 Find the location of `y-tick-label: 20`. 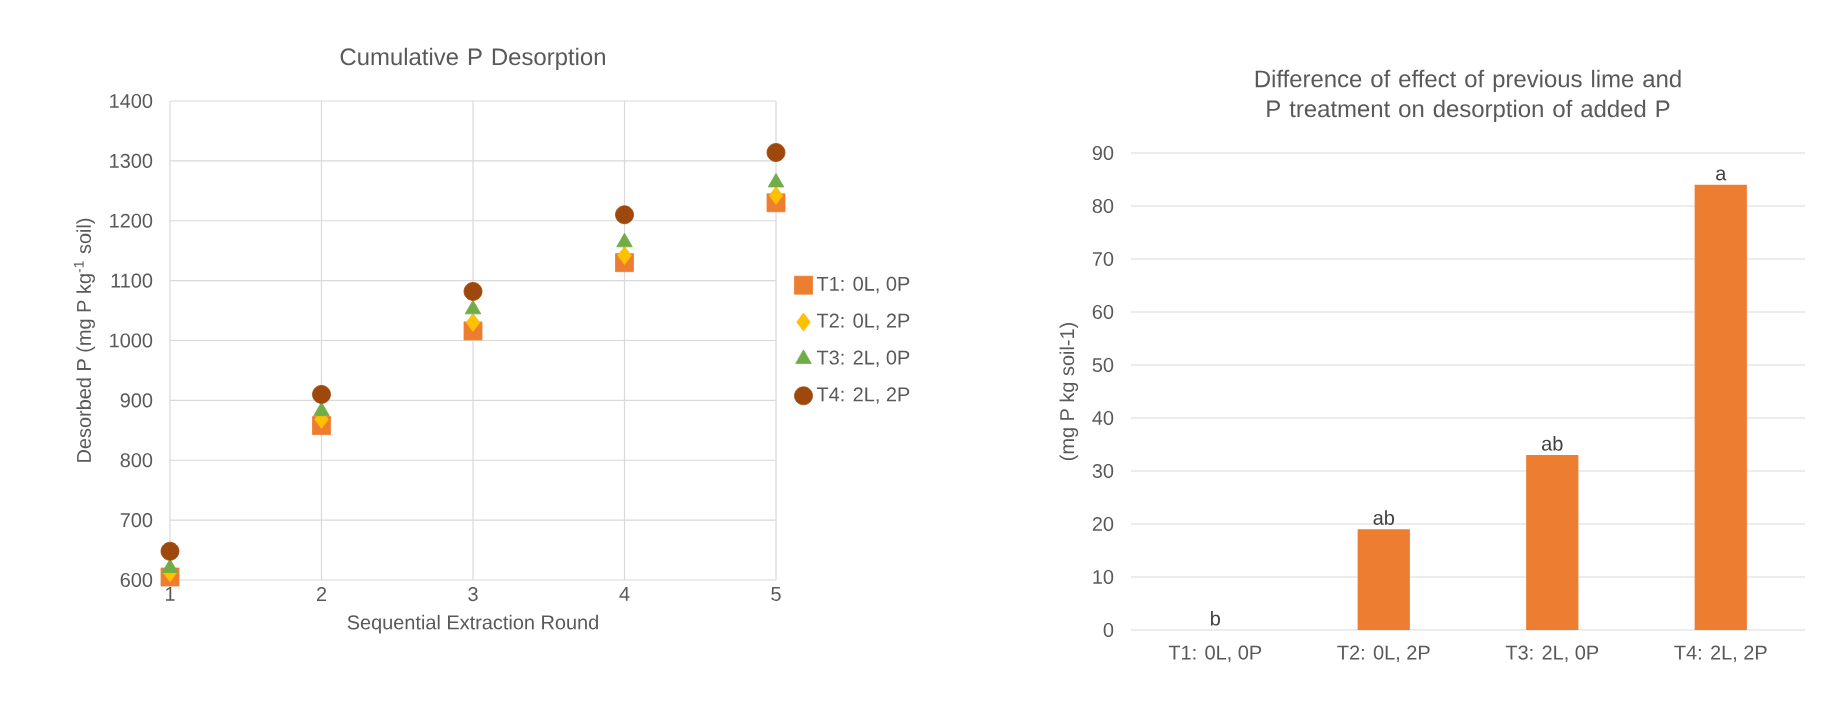

y-tick-label: 20 is located at coordinates (1103, 524).